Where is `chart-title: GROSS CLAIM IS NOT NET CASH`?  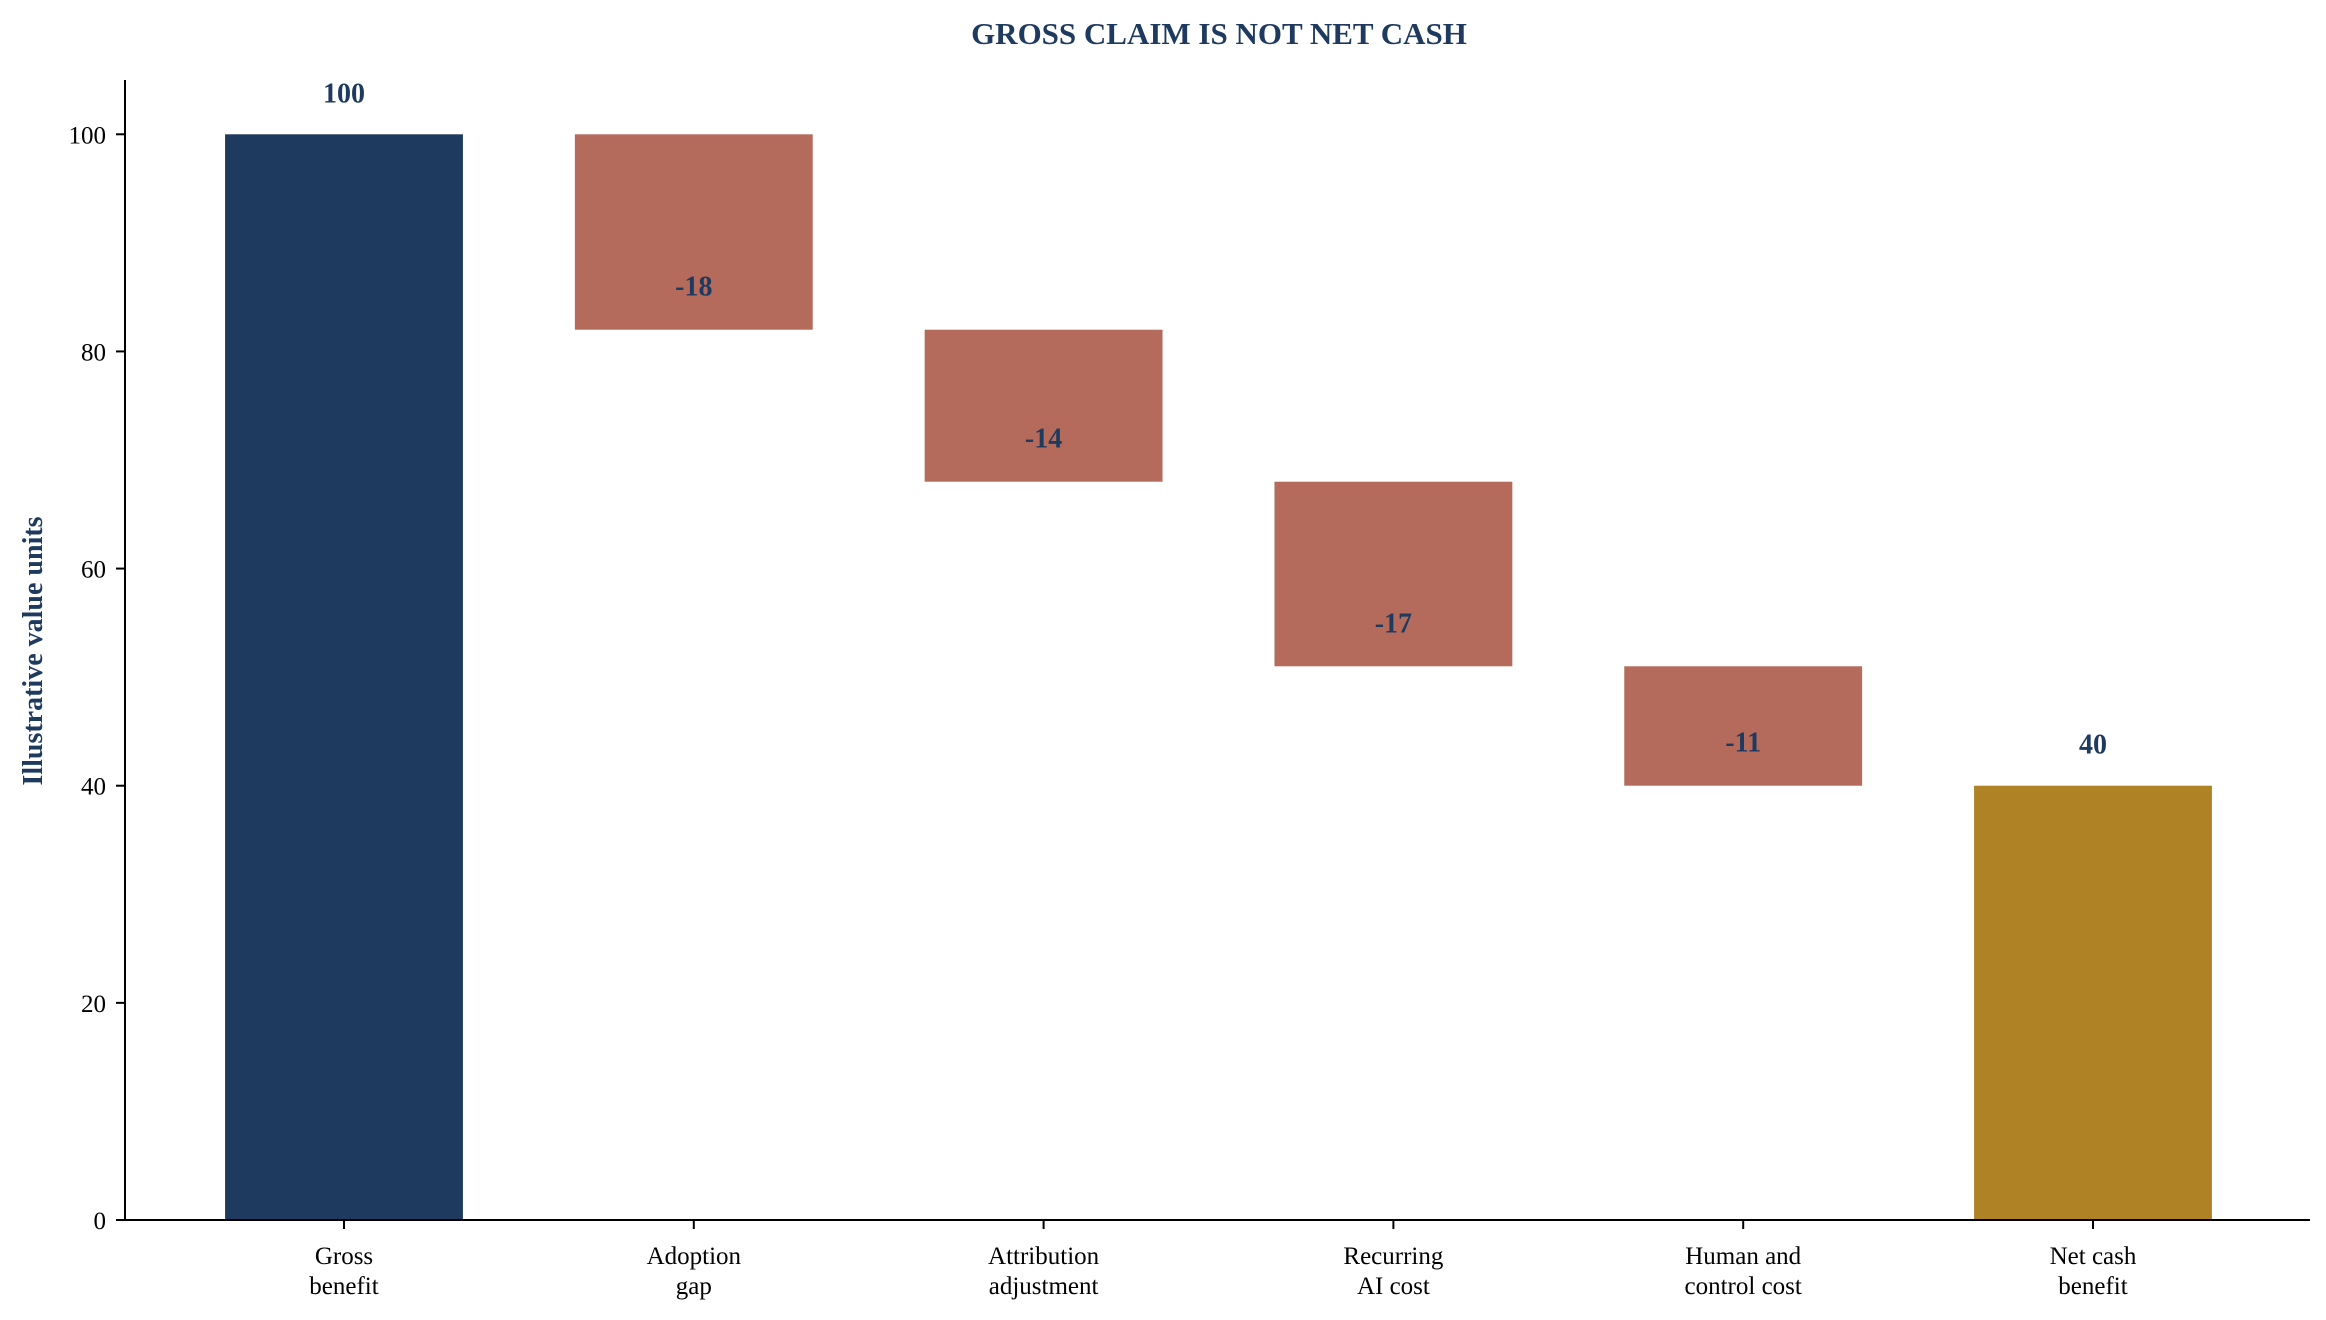
chart-title: GROSS CLAIM IS NOT NET CASH is located at coordinates (1219, 33).